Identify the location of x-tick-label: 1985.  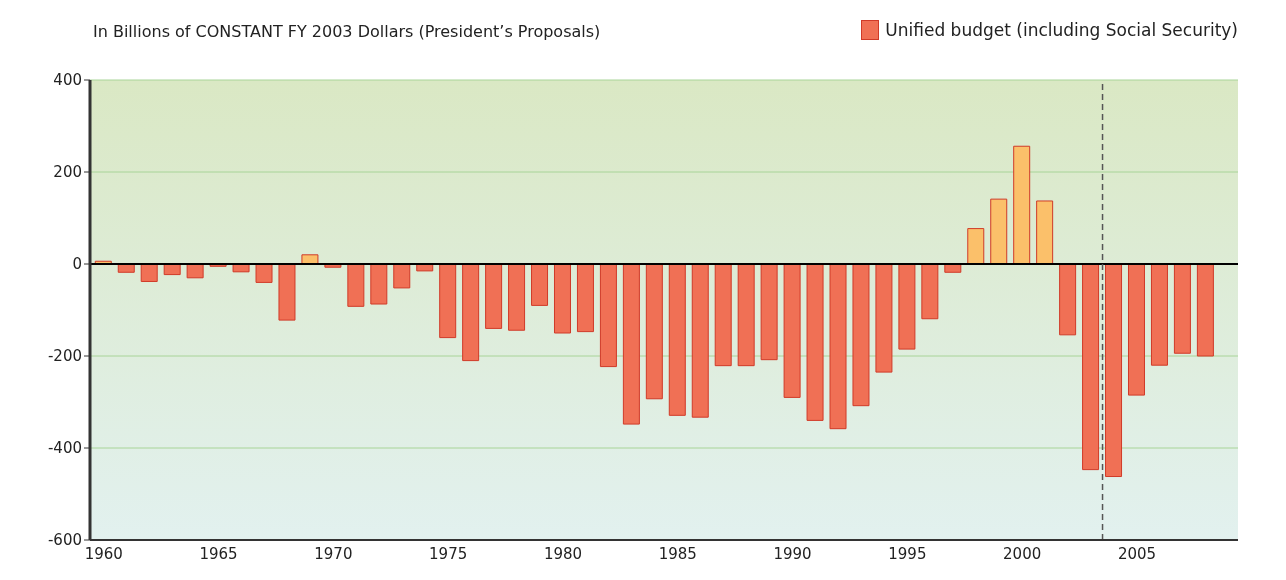
(677, 553).